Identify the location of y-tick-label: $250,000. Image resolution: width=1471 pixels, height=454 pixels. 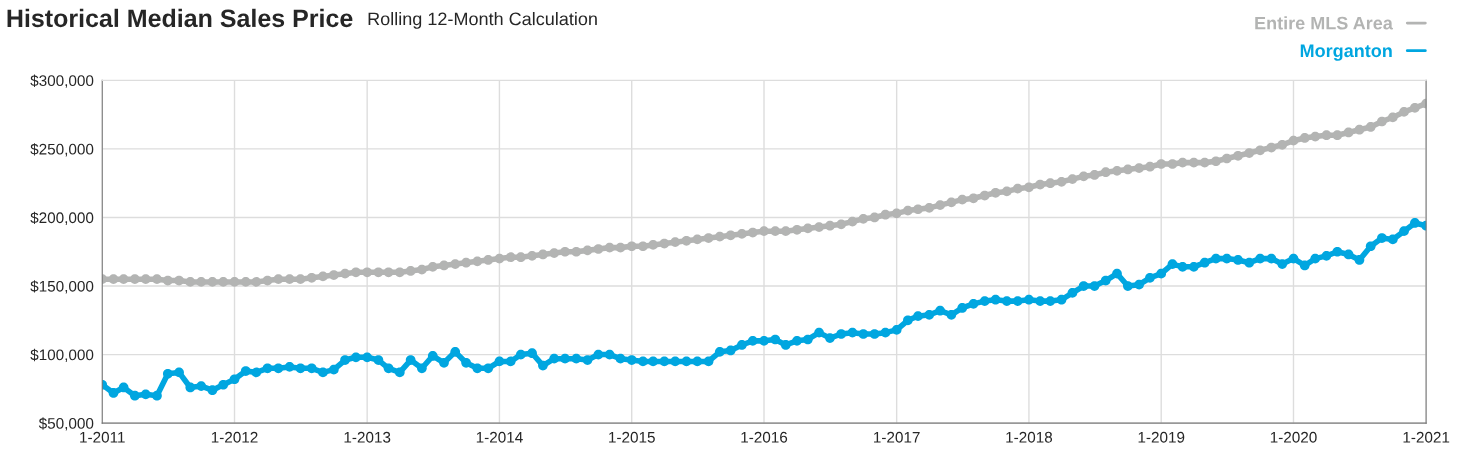
(62, 150).